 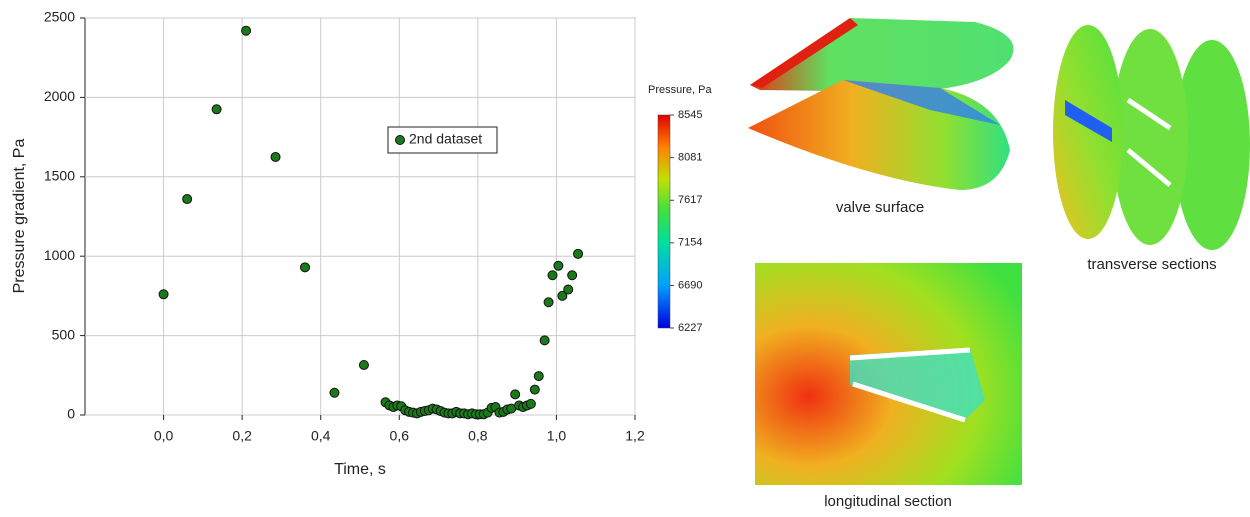 What do you see at coordinates (400, 140) in the screenshot?
I see `legend-marker` at bounding box center [400, 140].